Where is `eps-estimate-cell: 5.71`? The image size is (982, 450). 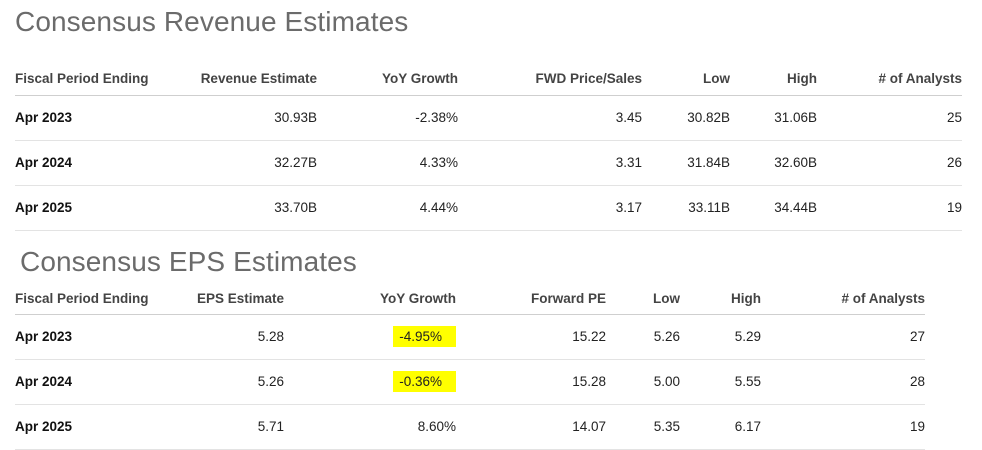 eps-estimate-cell: 5.71 is located at coordinates (228, 427).